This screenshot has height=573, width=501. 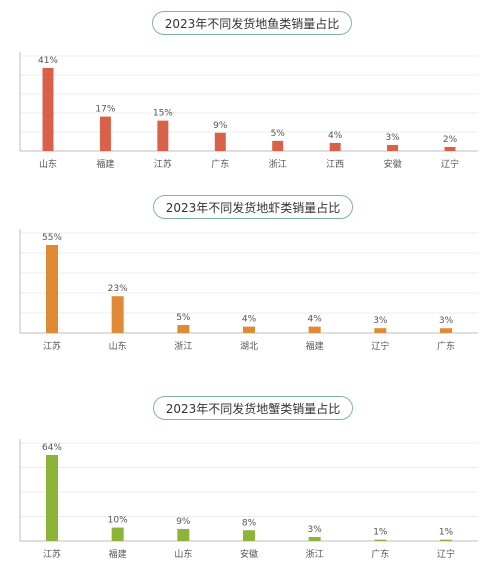 What do you see at coordinates (335, 164) in the screenshot?
I see `category-label: 江西` at bounding box center [335, 164].